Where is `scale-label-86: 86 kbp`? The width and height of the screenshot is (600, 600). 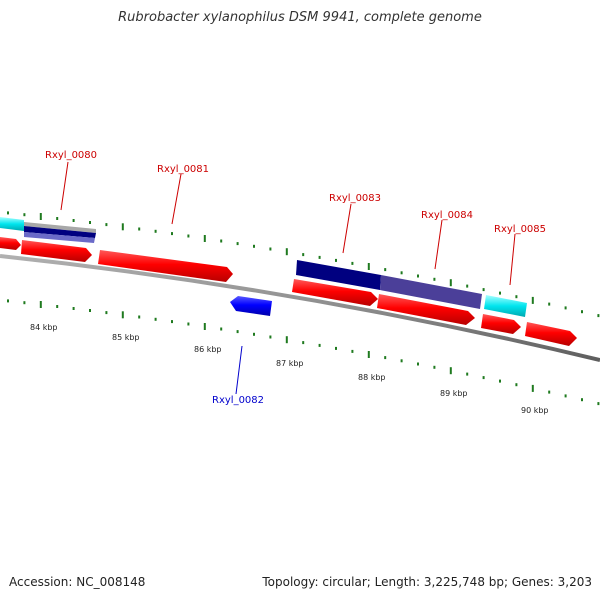 scale-label-86: 86 kbp is located at coordinates (208, 349).